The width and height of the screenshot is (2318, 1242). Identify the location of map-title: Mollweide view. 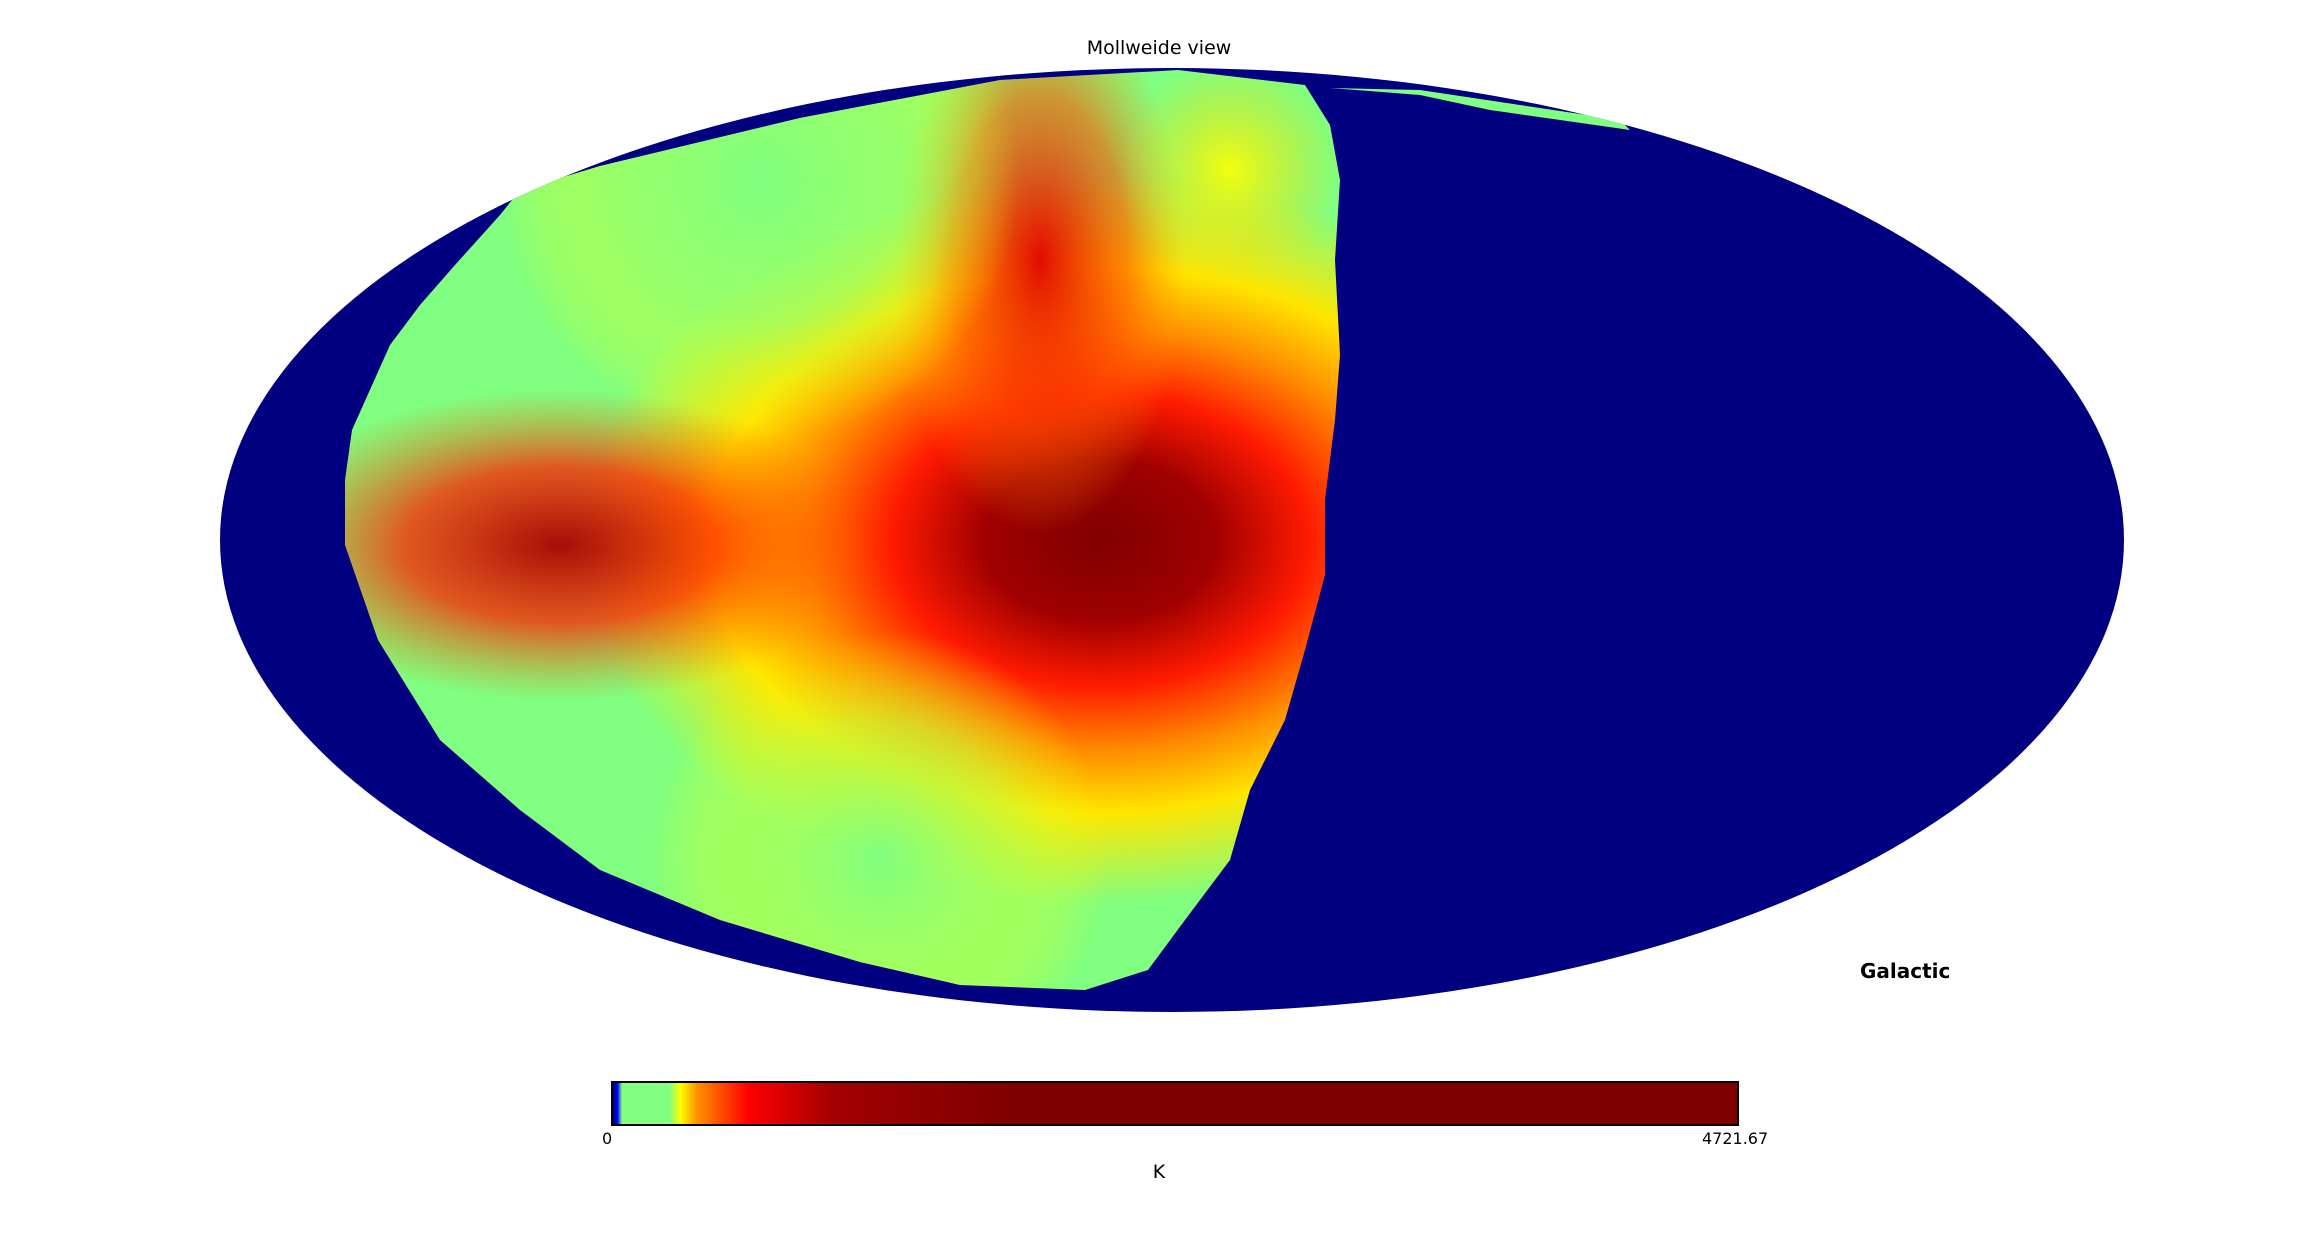
(1159, 48).